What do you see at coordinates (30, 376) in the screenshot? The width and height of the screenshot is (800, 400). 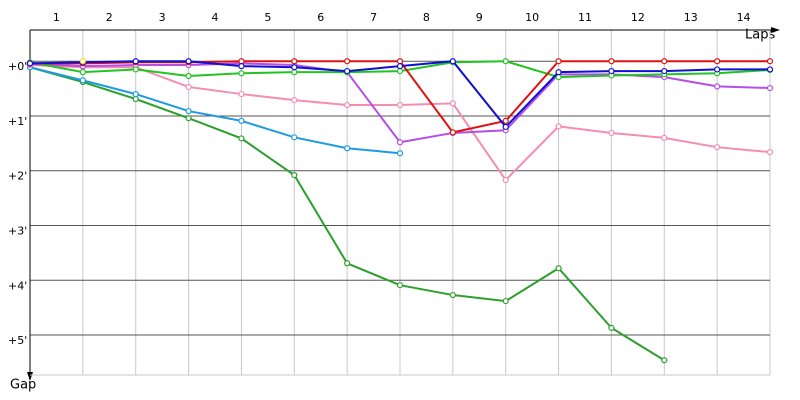 I see `y-axis-arrow` at bounding box center [30, 376].